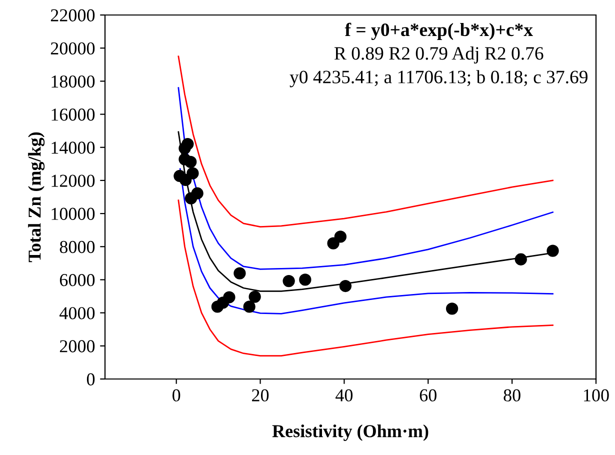 The image size is (615, 455). I want to click on y-tick-label: 2000, so click(77, 346).